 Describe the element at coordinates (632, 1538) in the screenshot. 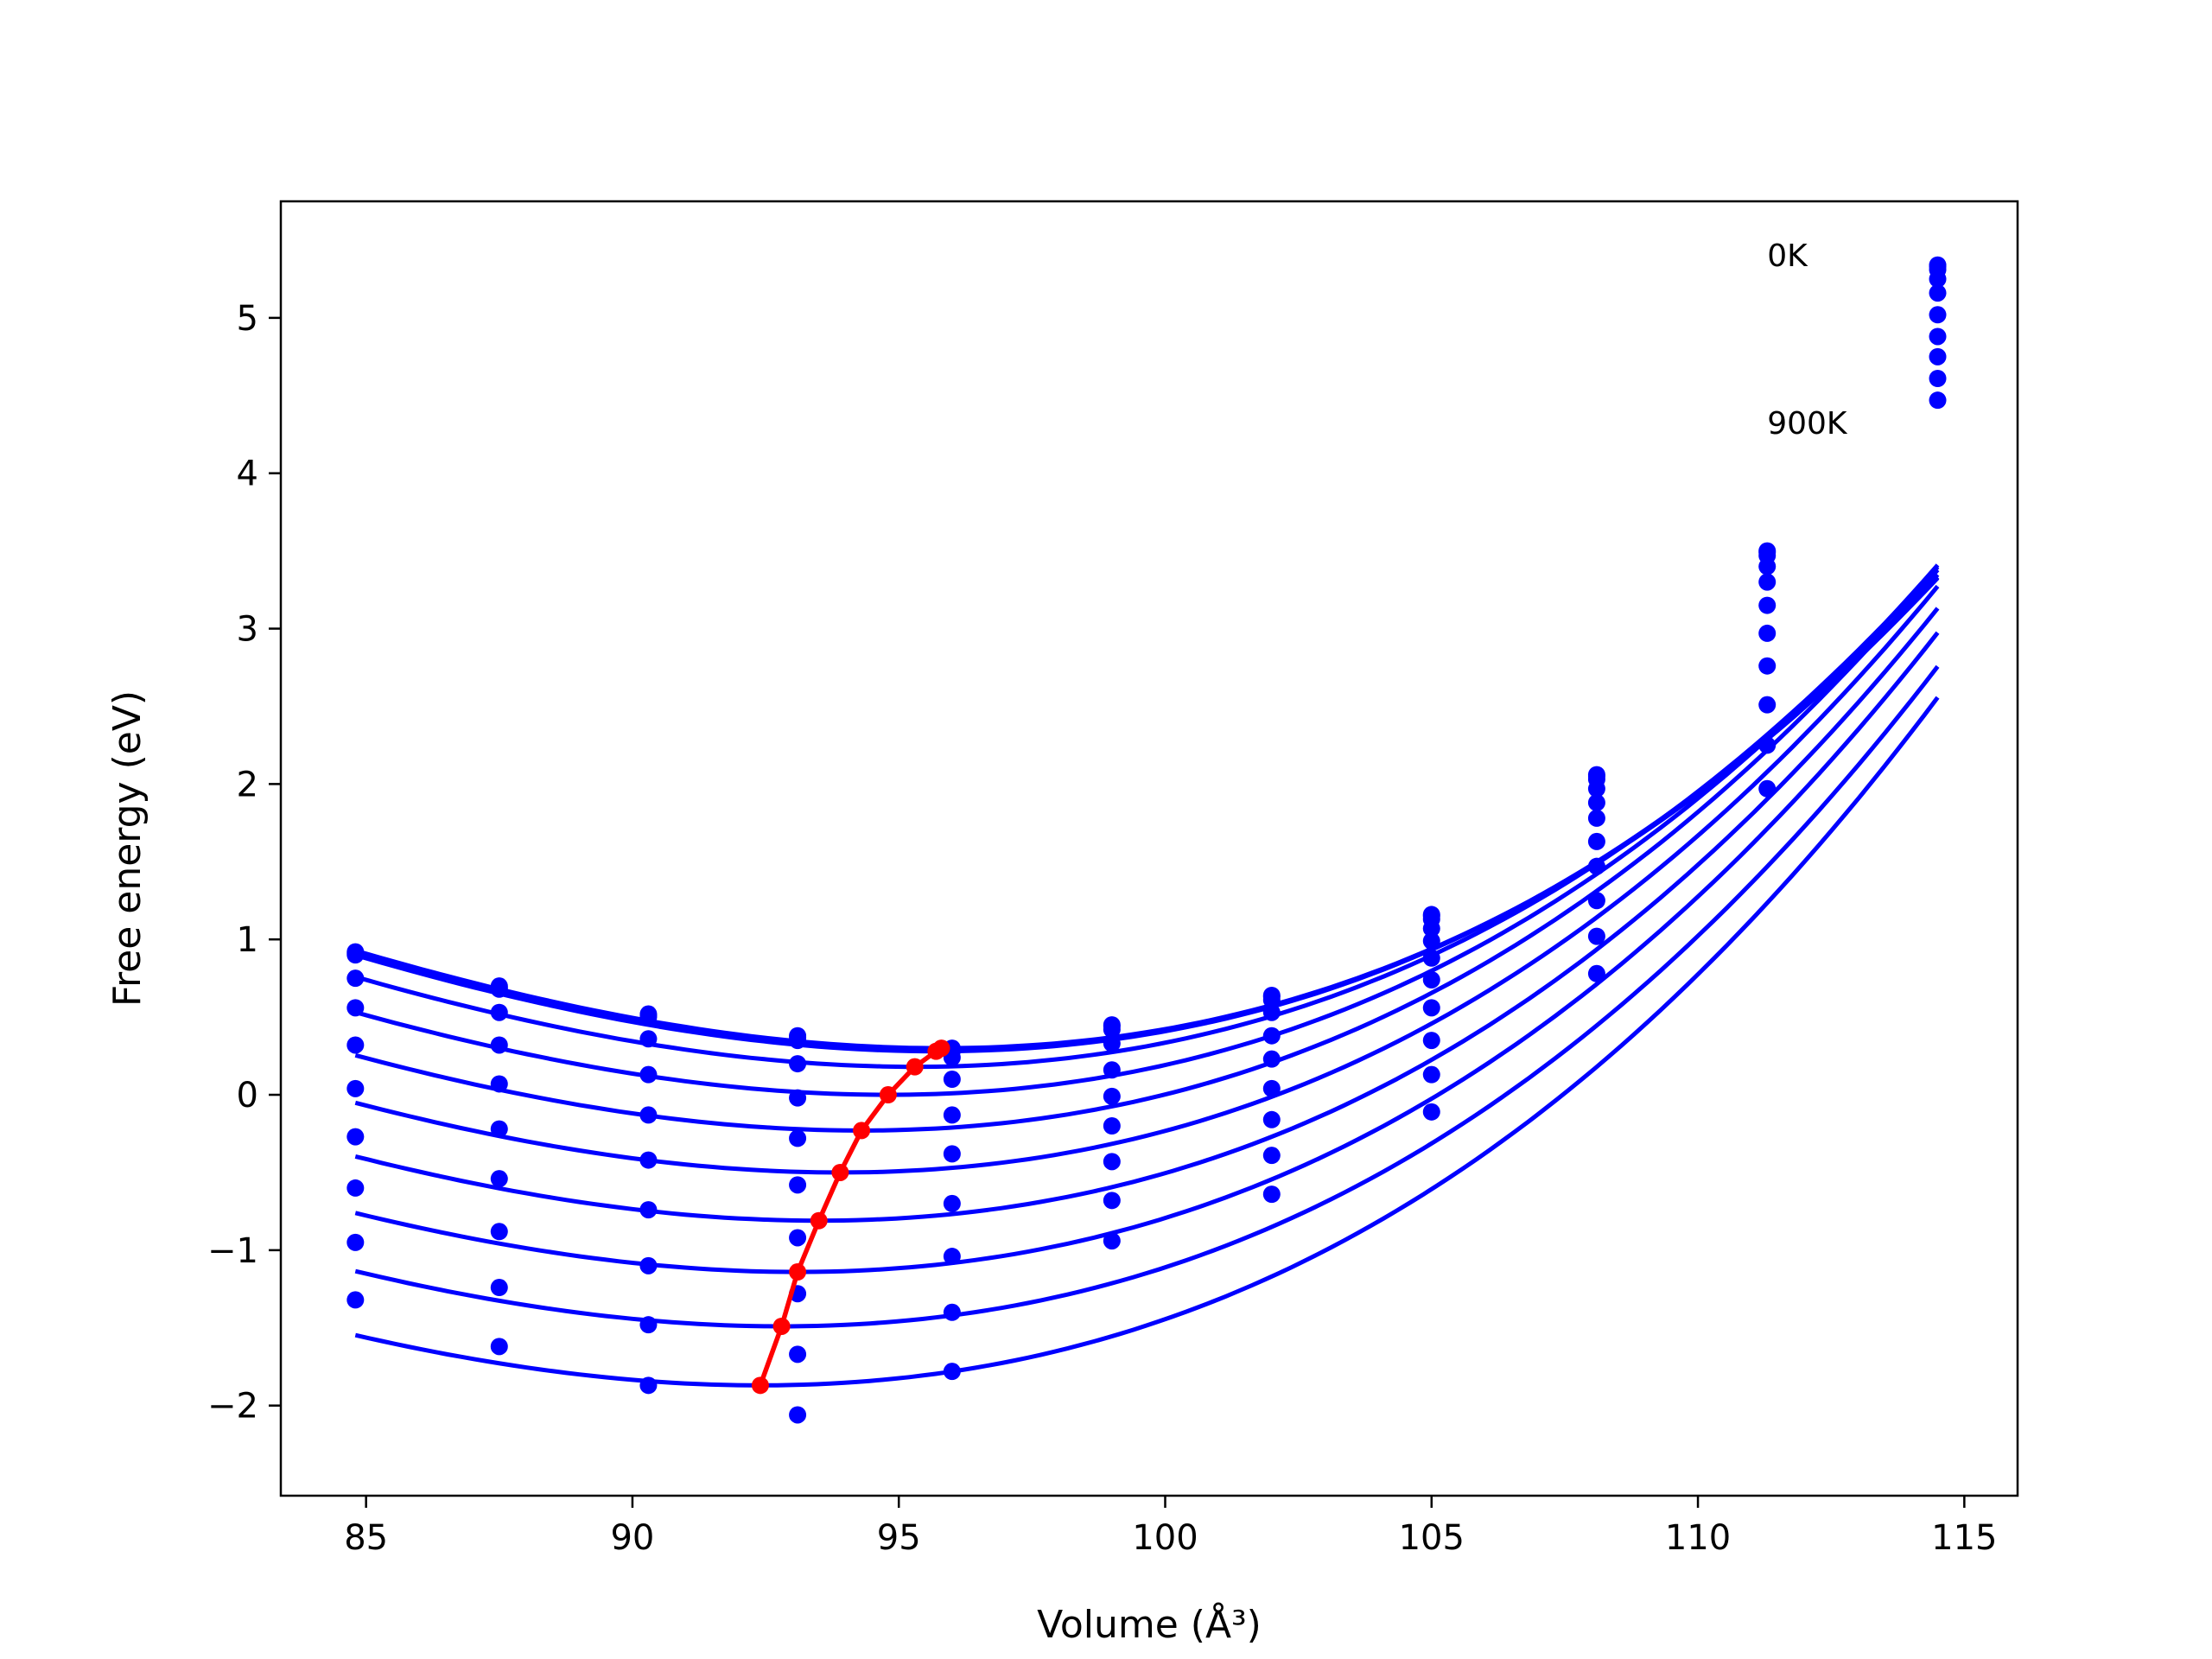

I see `x-tick-label-90: 90` at that location.